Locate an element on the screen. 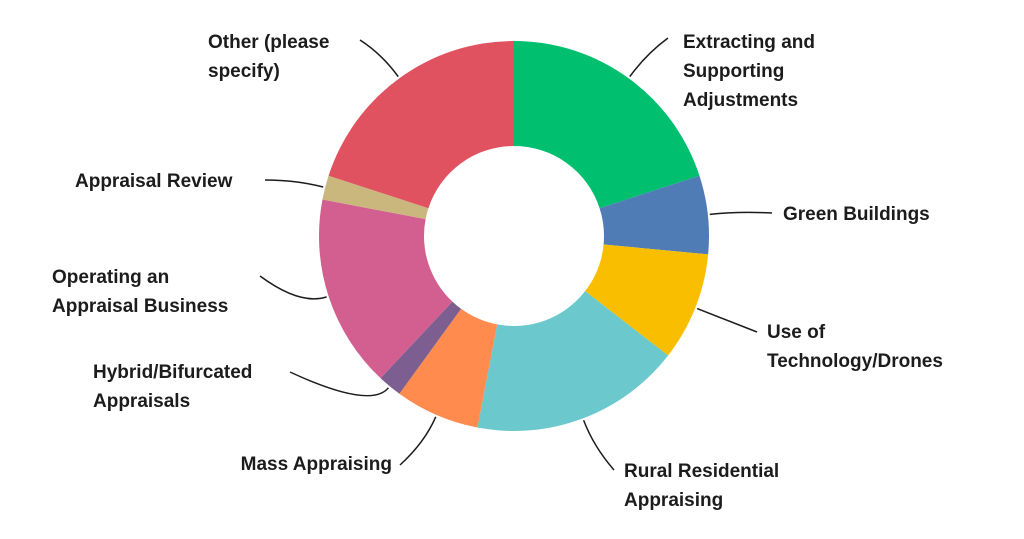 The width and height of the screenshot is (1024, 539). slice-label: Use of Technology/Drones is located at coordinates (855, 347).